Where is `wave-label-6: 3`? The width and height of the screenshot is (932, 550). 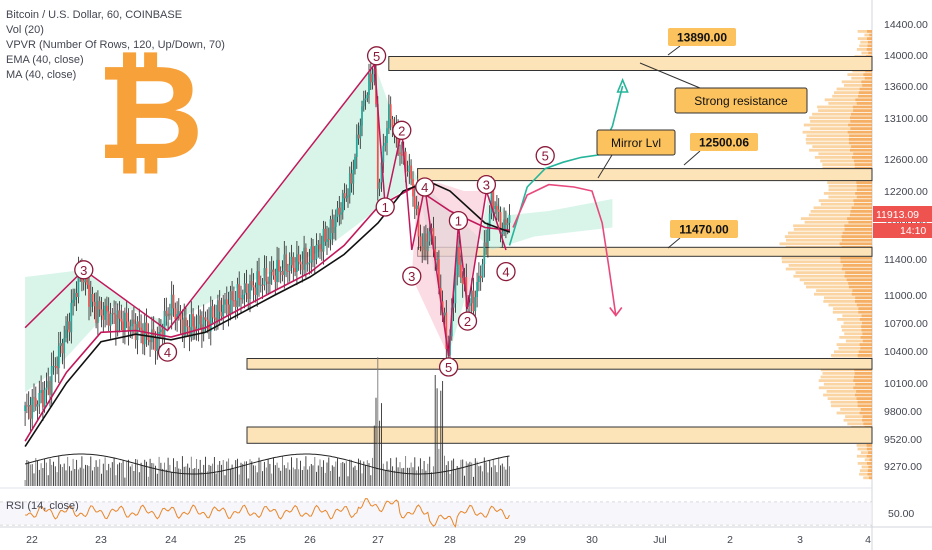 wave-label-6: 3 is located at coordinates (412, 276).